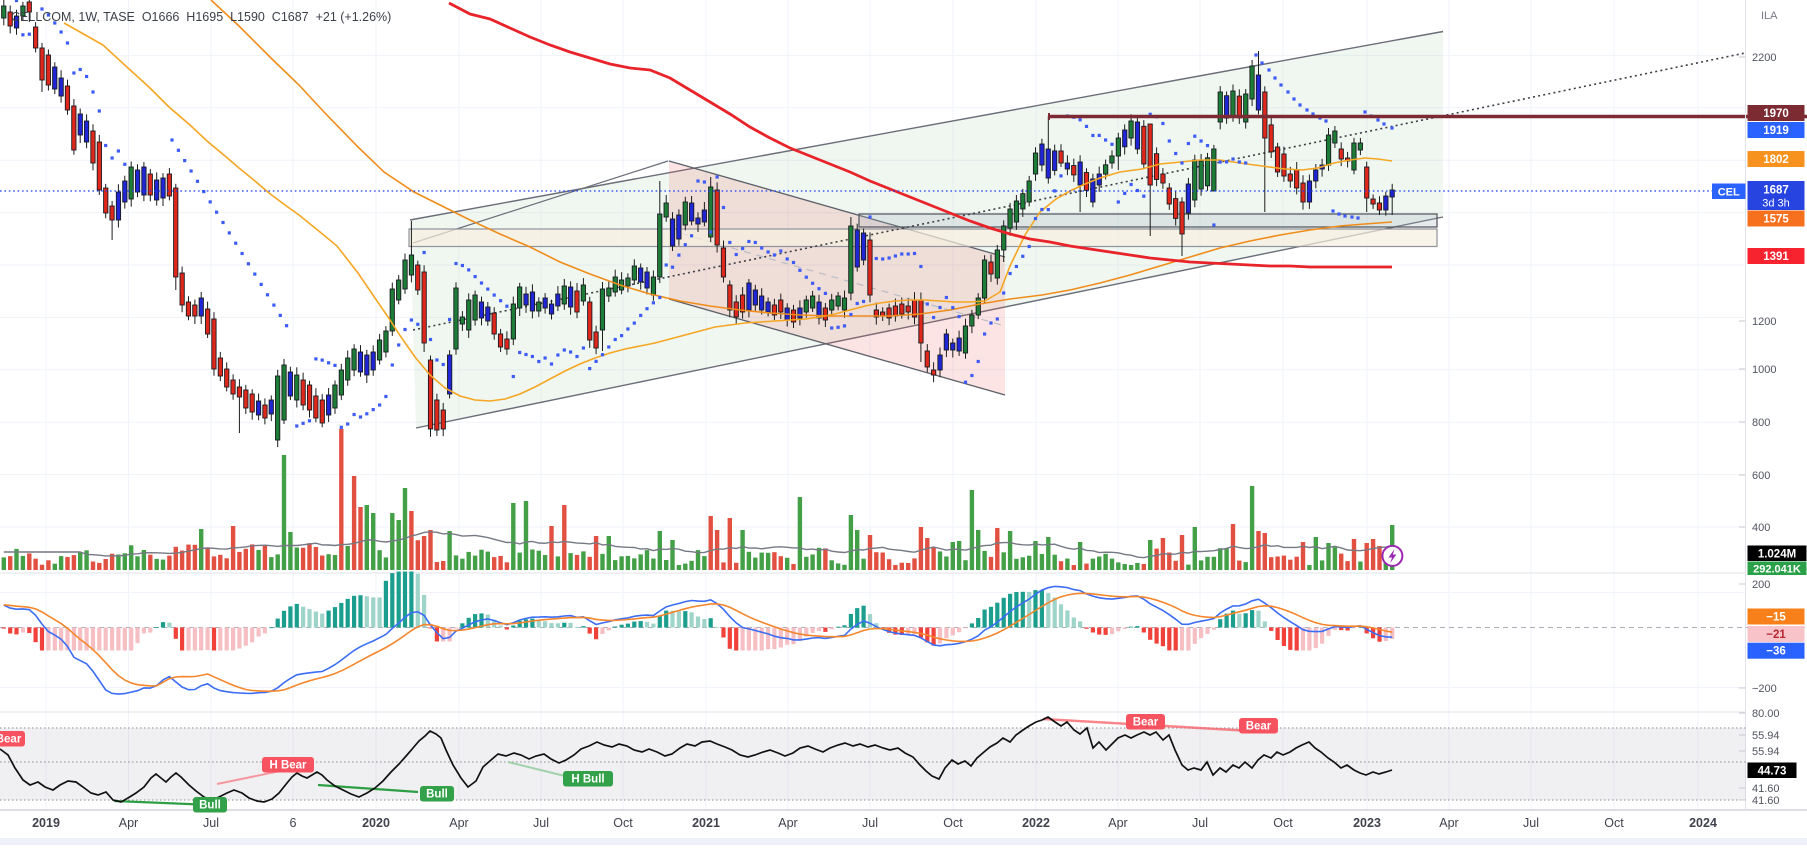  I want to click on svg-text: 1802, so click(1776, 160).